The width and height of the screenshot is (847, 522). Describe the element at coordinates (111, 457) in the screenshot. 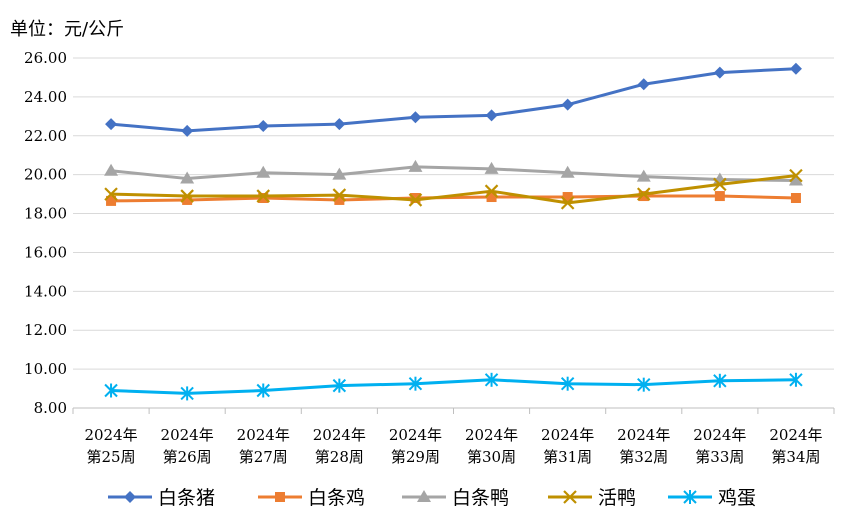

I see `x-tick-label-week: 第25周` at that location.